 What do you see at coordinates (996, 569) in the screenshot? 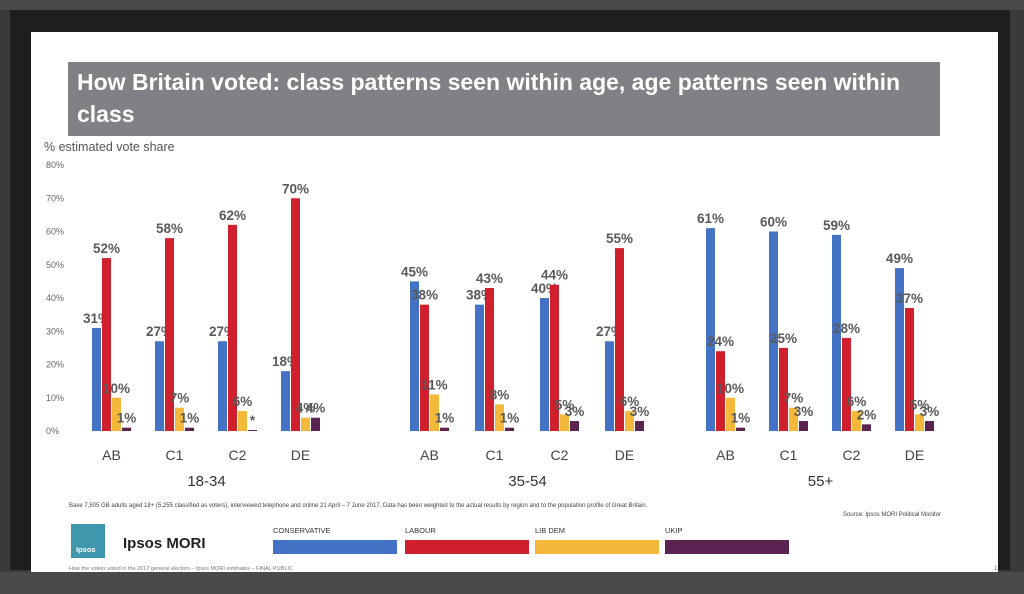
I see `page-number: 11` at bounding box center [996, 569].